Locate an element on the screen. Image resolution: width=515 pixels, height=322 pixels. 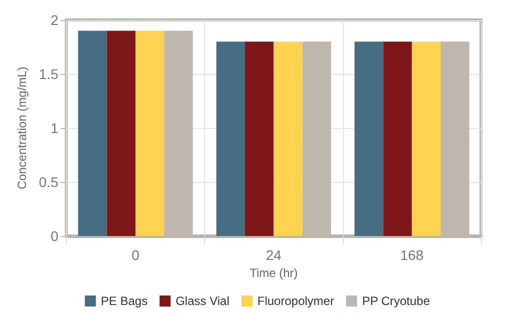
y-tick-label: 2 is located at coordinates (54, 20).